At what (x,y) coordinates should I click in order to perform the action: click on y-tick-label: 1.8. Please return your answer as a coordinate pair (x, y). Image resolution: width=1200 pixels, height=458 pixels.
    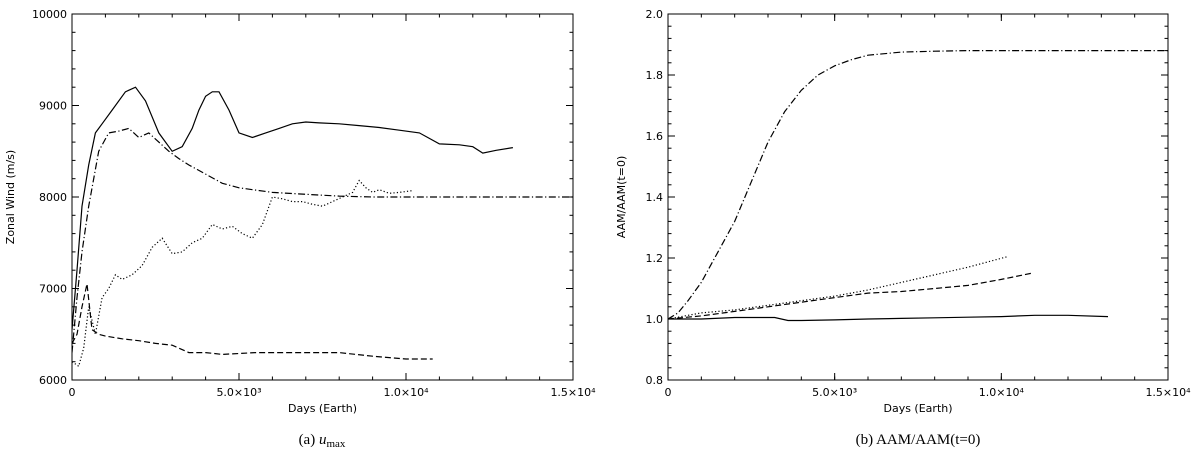
    Looking at the image, I should click on (655, 75).